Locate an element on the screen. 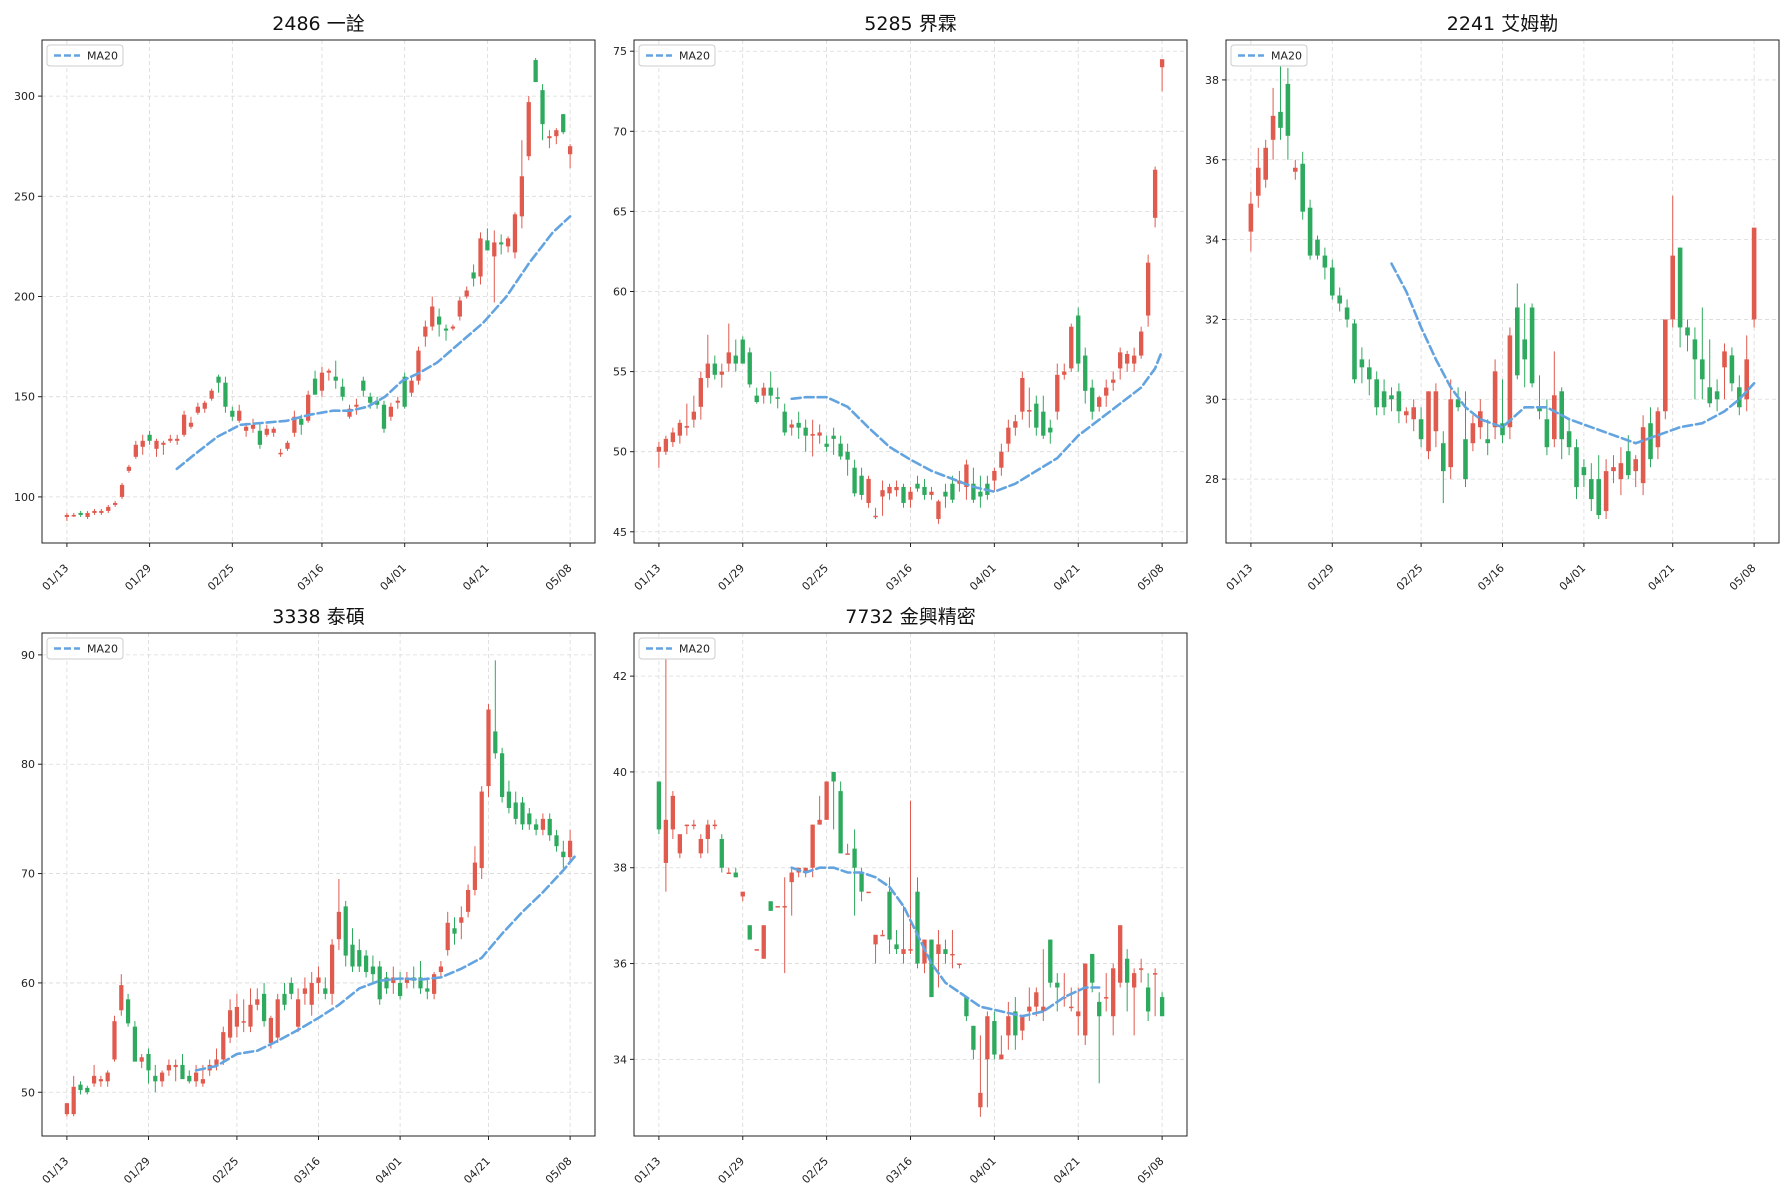  legend-label: MA20 is located at coordinates (1286, 56).